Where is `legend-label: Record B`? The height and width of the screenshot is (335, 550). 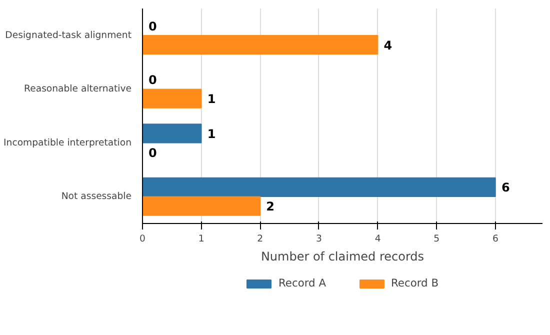
legend-label: Record B is located at coordinates (414, 283).